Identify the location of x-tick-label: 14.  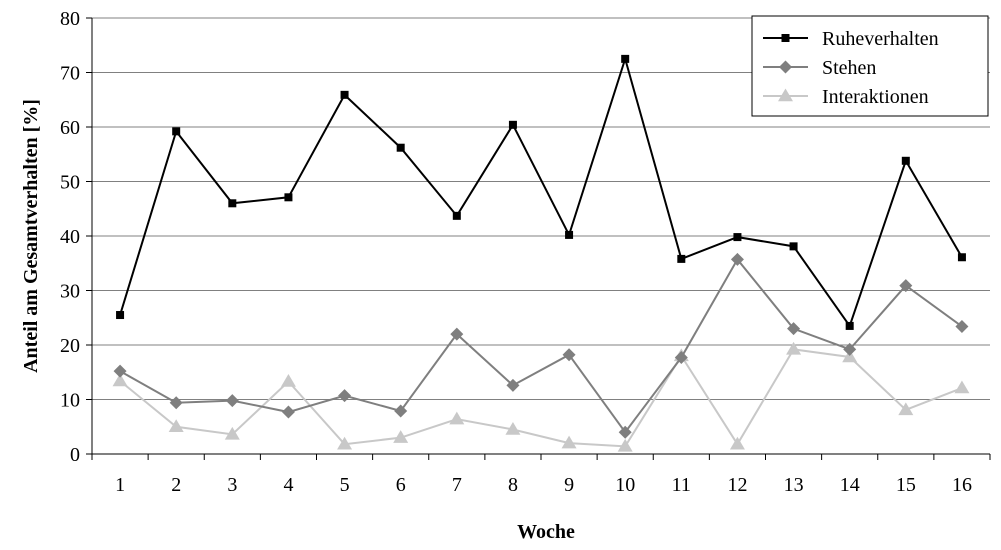
(850, 485).